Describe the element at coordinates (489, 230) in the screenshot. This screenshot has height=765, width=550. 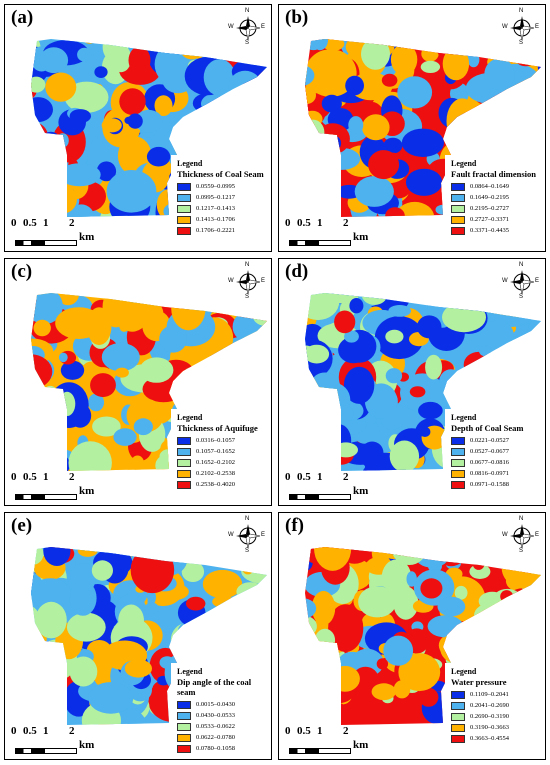
I see `legend-range-label: 0.3371–0.4435` at that location.